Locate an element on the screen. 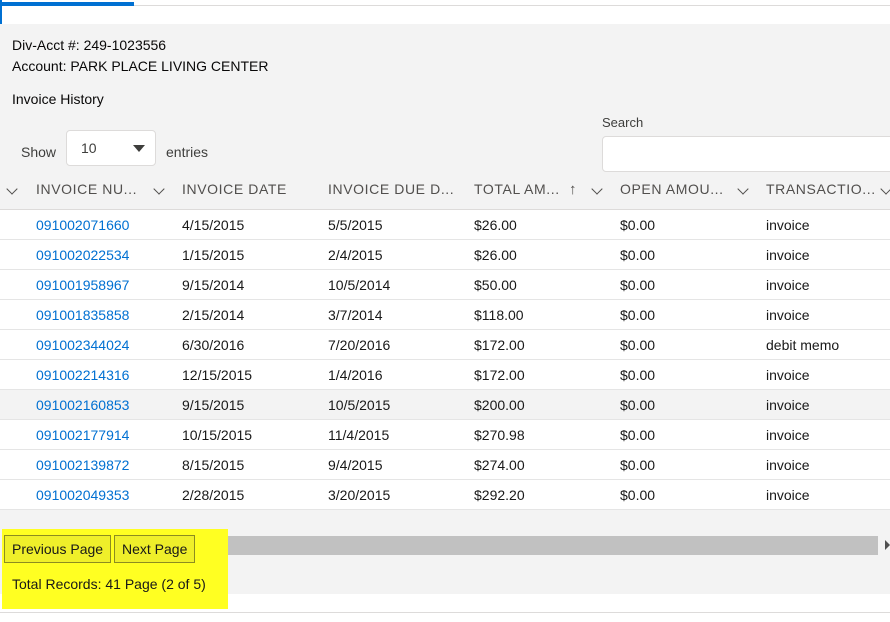 The image size is (890, 622). previous-page-button: Previous Page is located at coordinates (58, 549).